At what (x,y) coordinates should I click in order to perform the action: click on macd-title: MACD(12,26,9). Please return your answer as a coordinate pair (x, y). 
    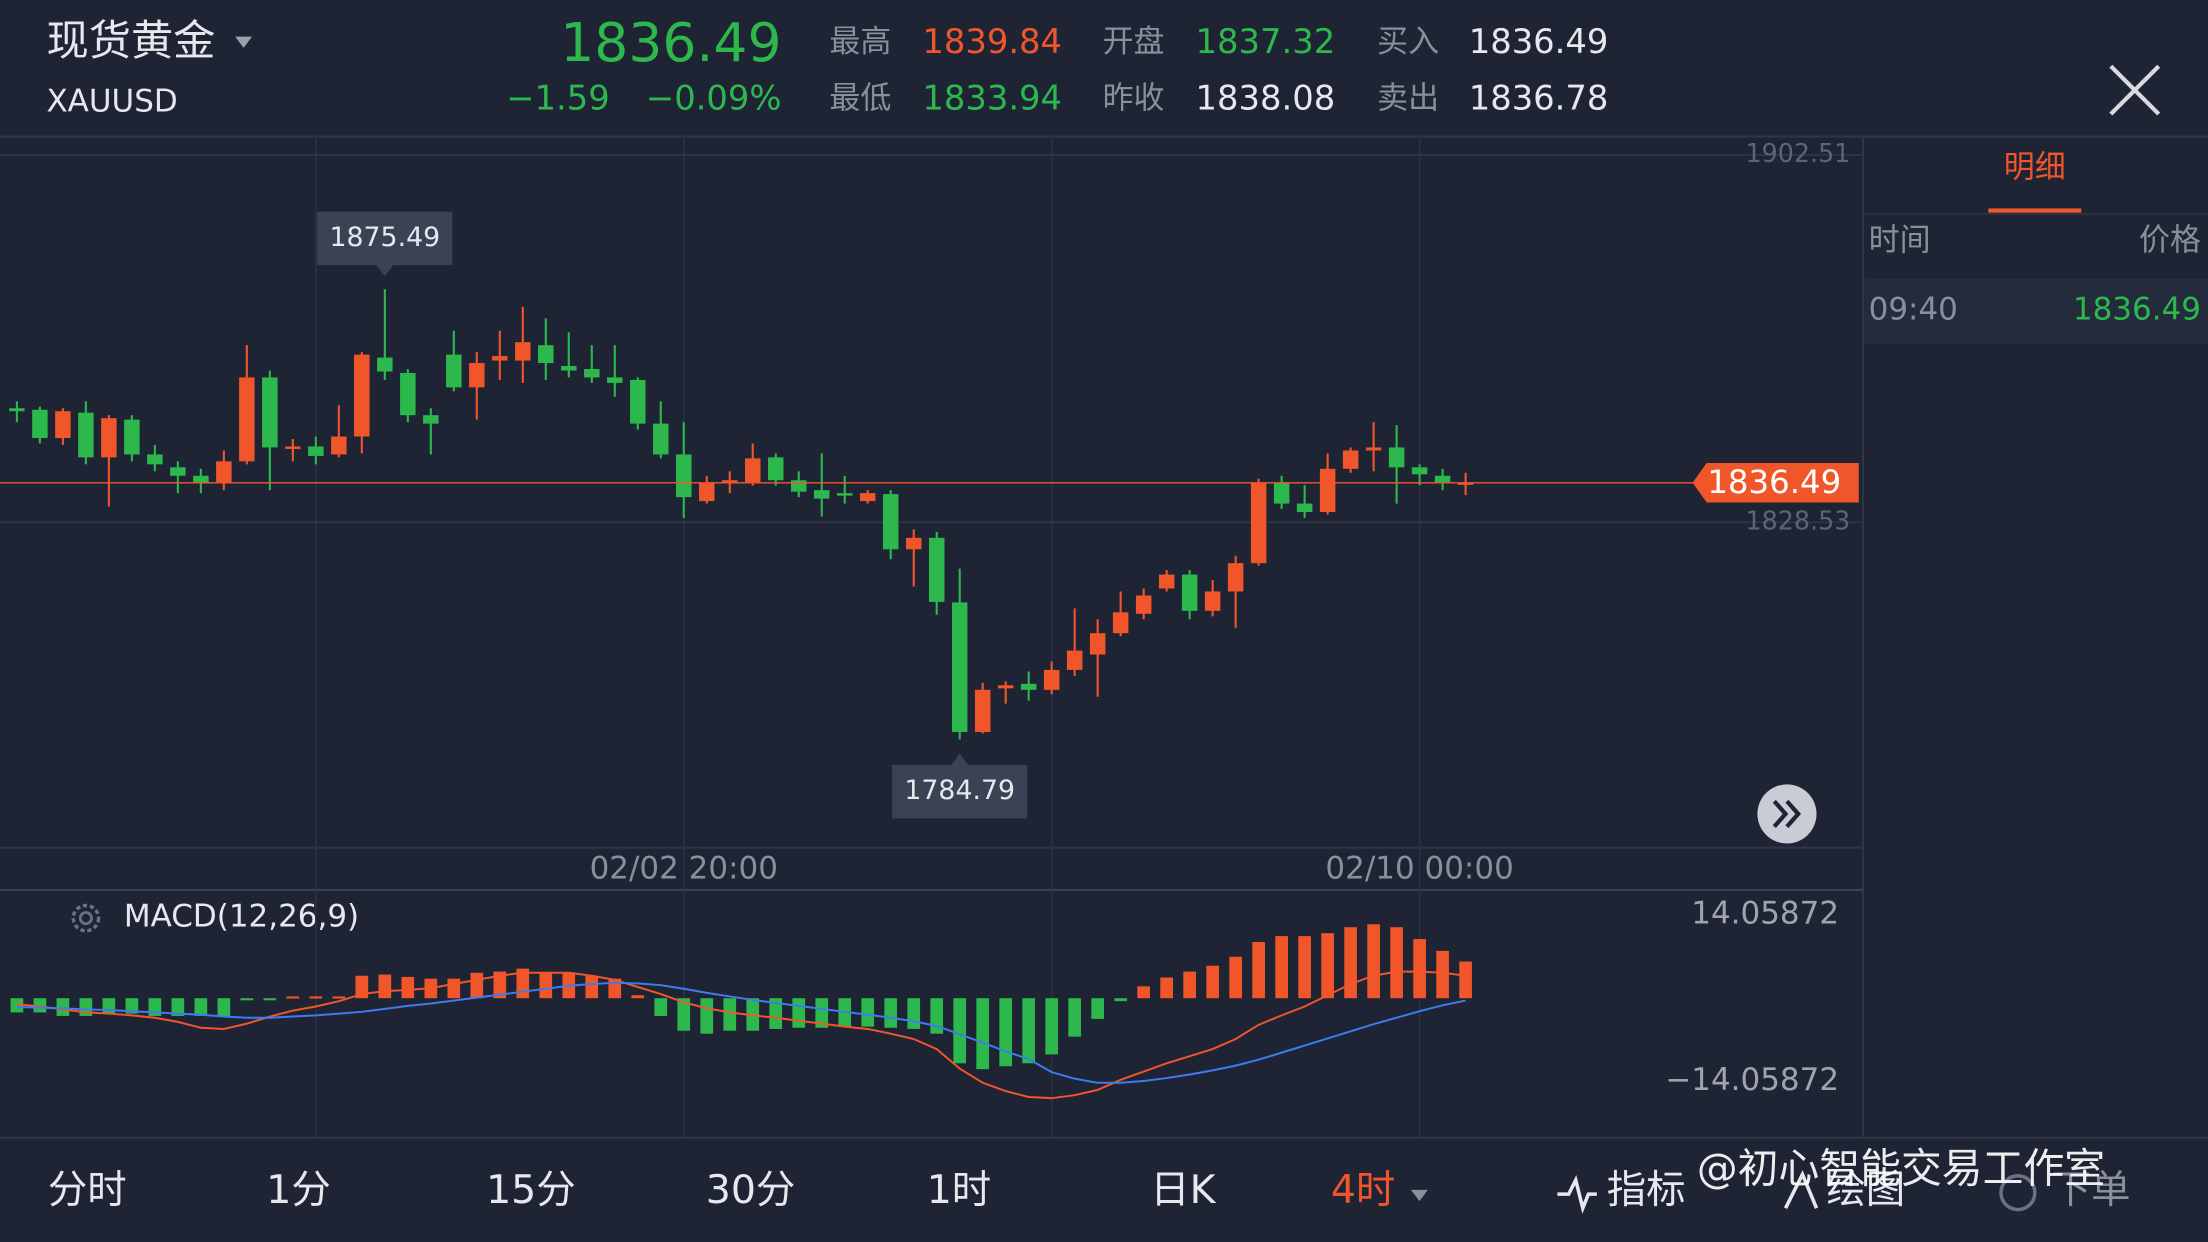
    Looking at the image, I should click on (241, 917).